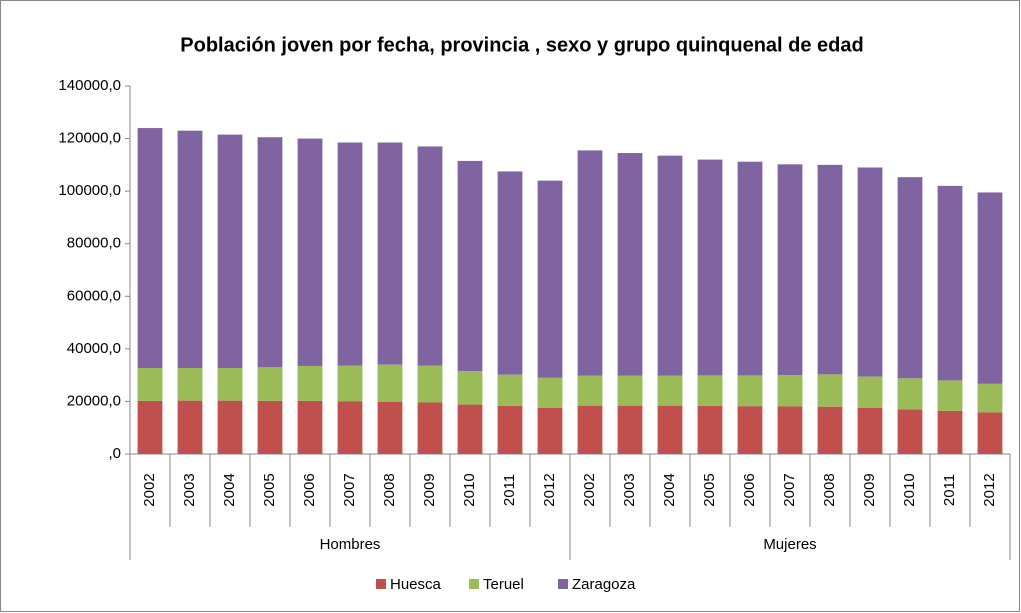 This screenshot has width=1021, height=613. I want to click on group-label: Mujeres, so click(789, 544).